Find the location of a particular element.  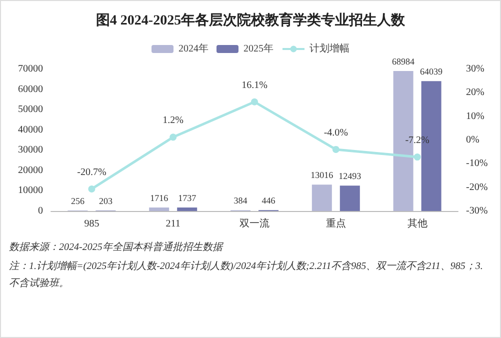

y2-tick-label: 0% is located at coordinates (473, 140).